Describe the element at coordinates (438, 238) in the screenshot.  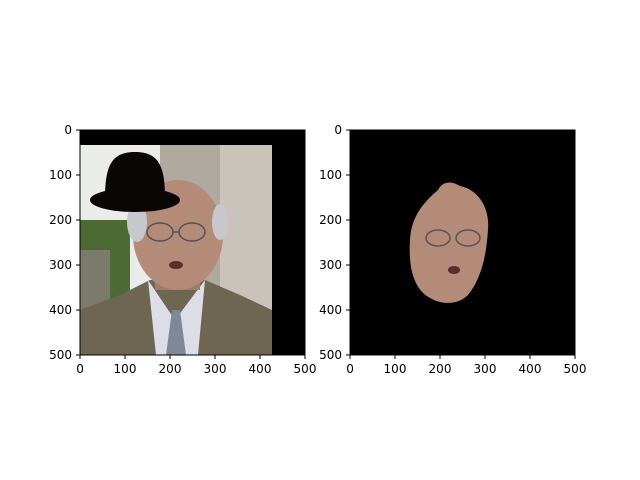
I see `segment-glasses-left` at that location.